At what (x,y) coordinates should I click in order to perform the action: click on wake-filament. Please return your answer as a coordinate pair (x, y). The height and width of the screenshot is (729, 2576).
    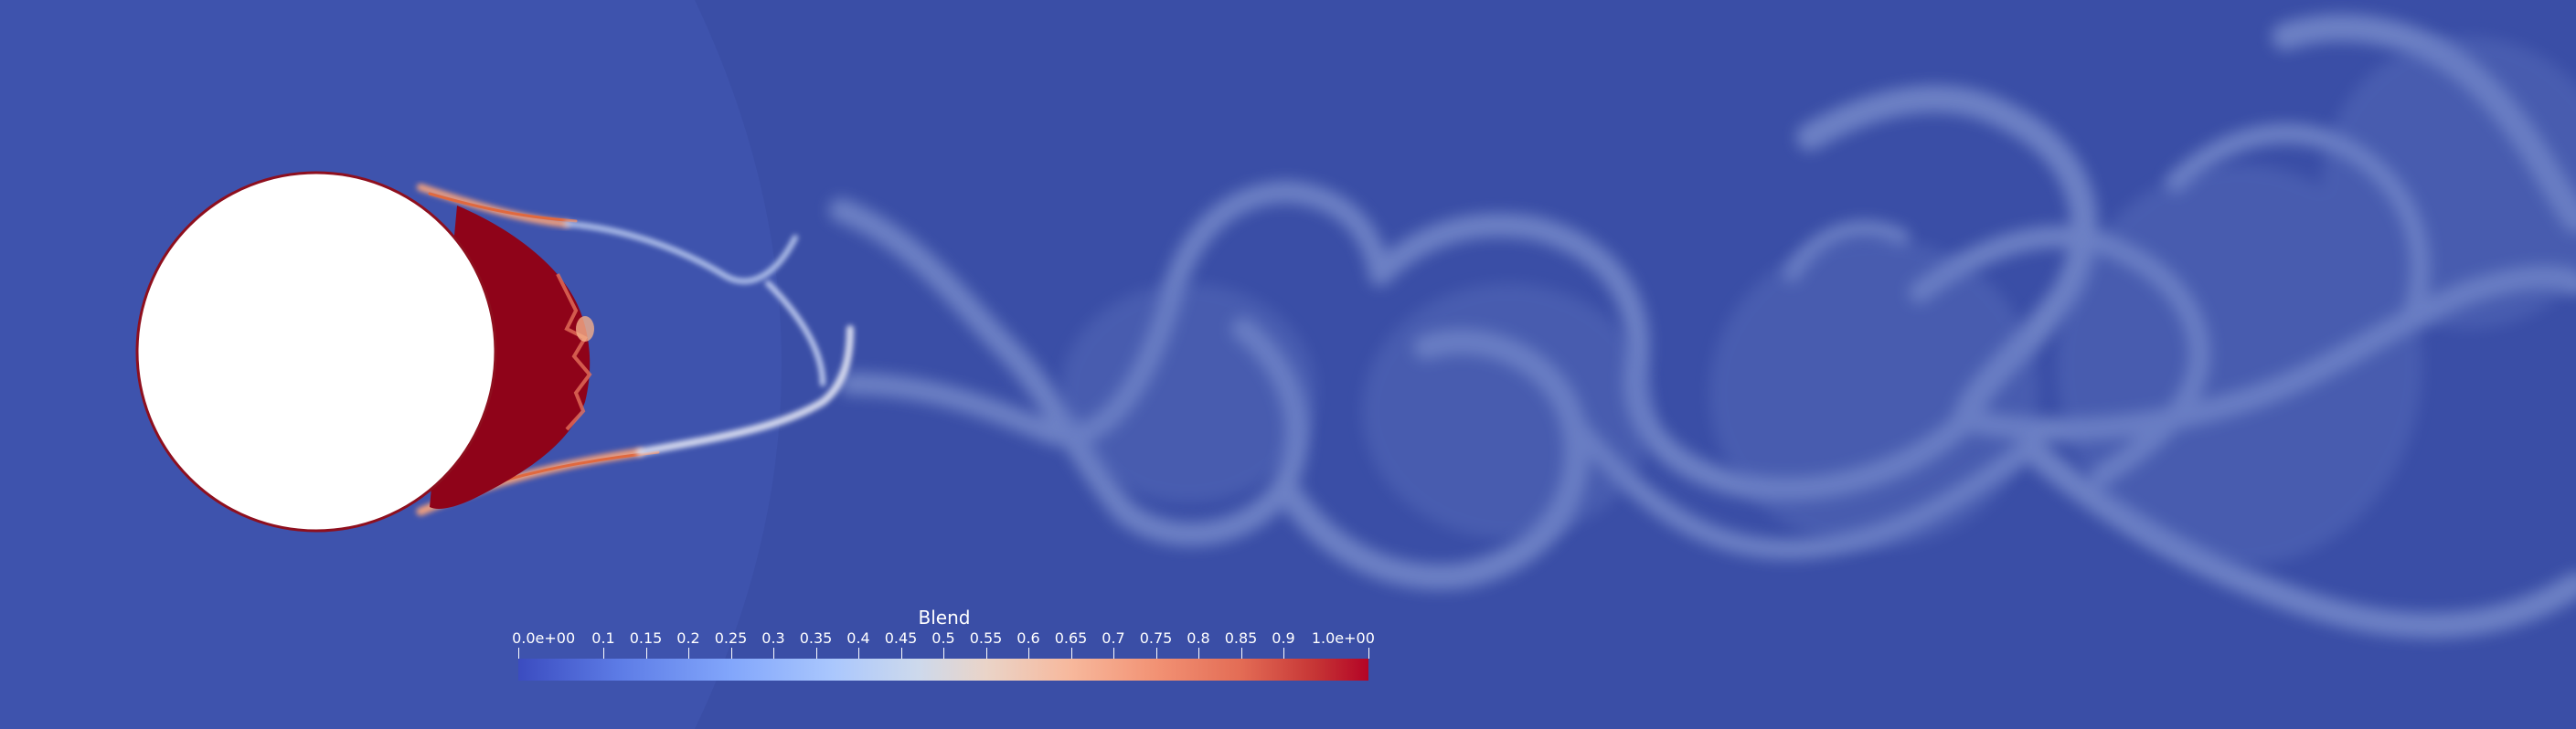
    Looking at the image, I should click on (2296, 537).